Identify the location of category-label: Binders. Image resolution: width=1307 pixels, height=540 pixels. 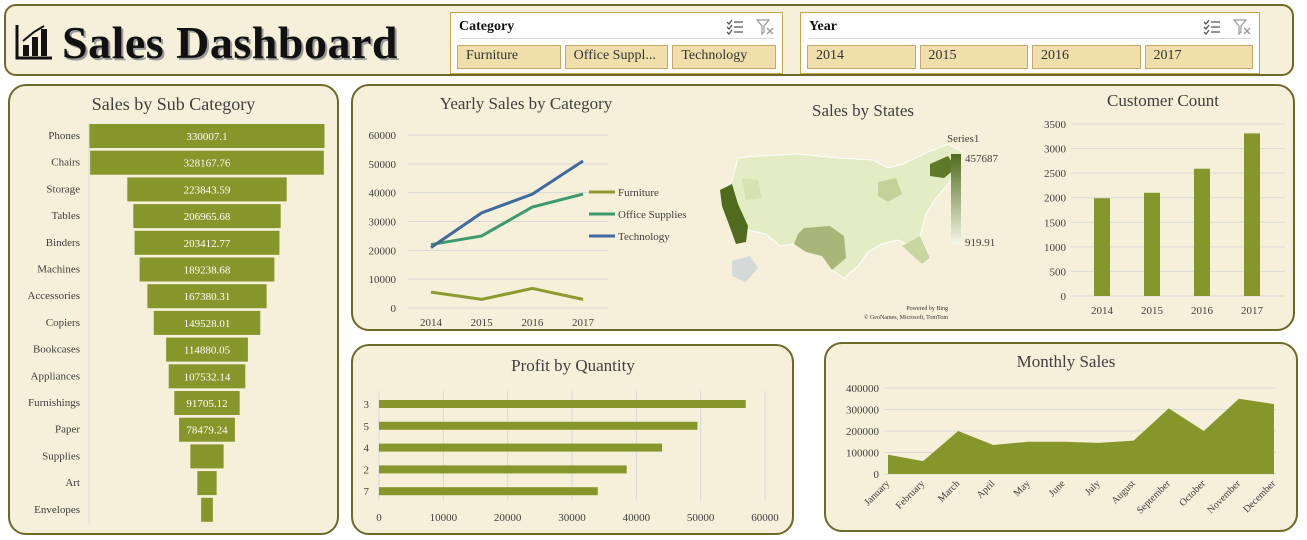
(63, 243).